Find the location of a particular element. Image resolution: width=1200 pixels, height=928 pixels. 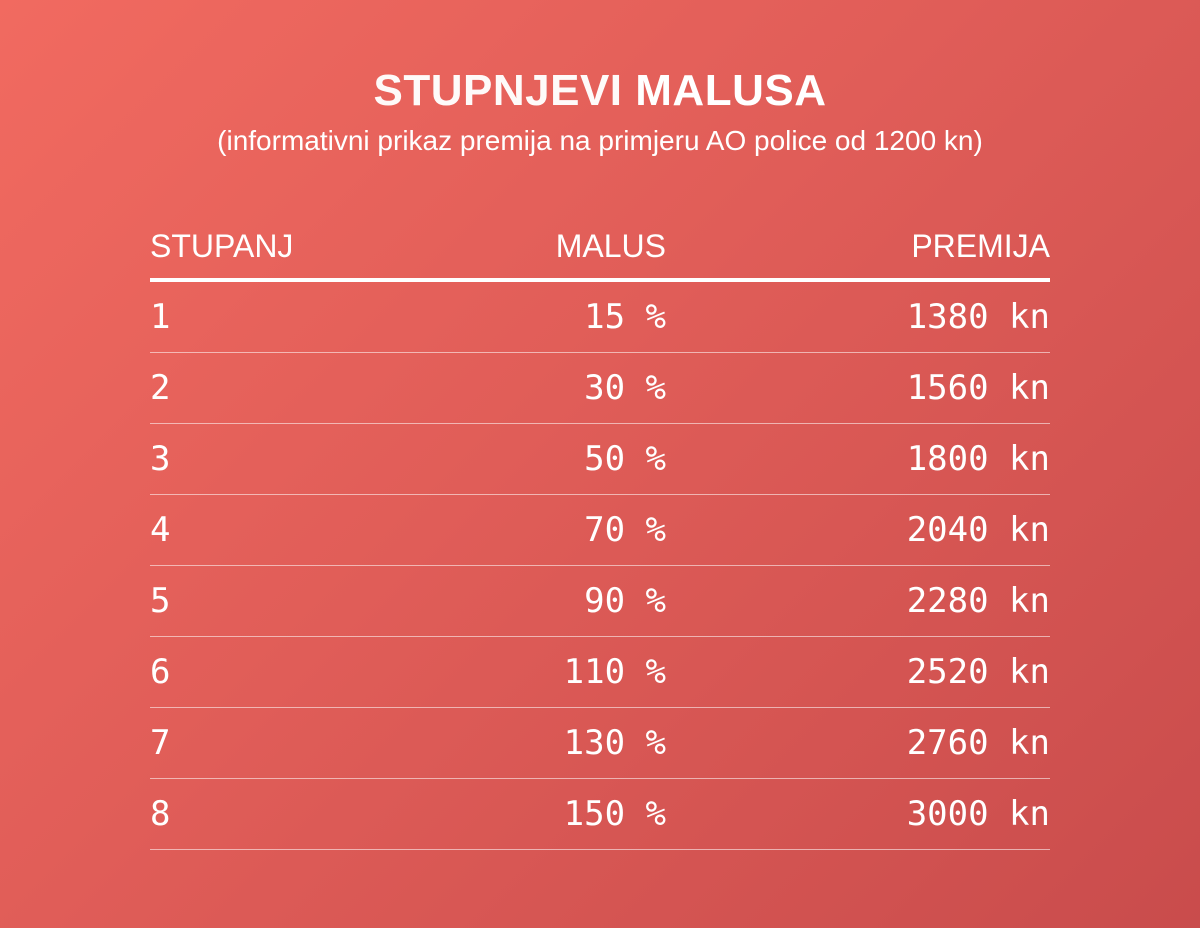

cell-premija: 2760 kn is located at coordinates (978, 743).